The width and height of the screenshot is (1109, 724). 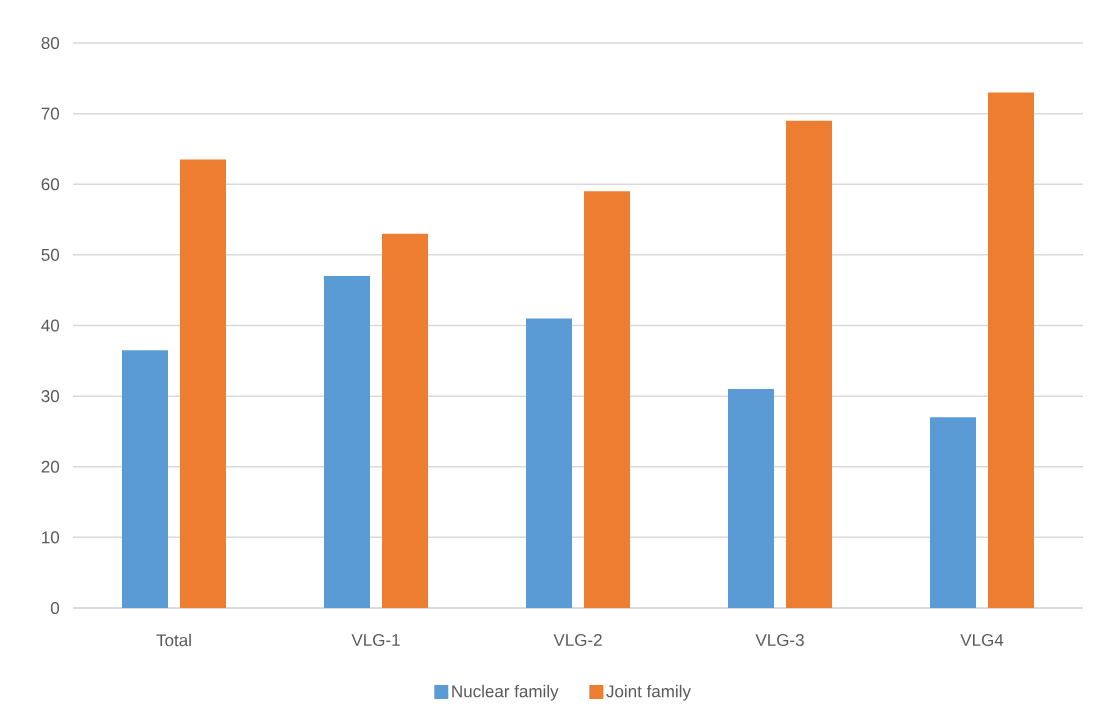 What do you see at coordinates (505, 692) in the screenshot?
I see `legend-label: Nuclear family` at bounding box center [505, 692].